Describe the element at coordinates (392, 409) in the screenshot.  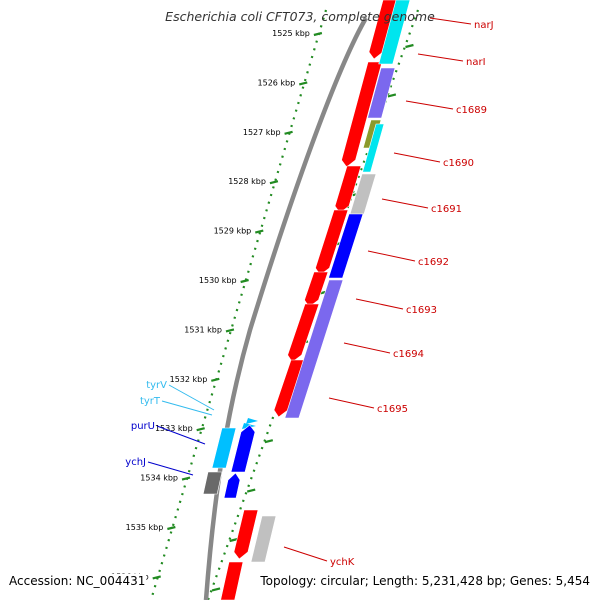
I see `gene-label: c1695` at that location.